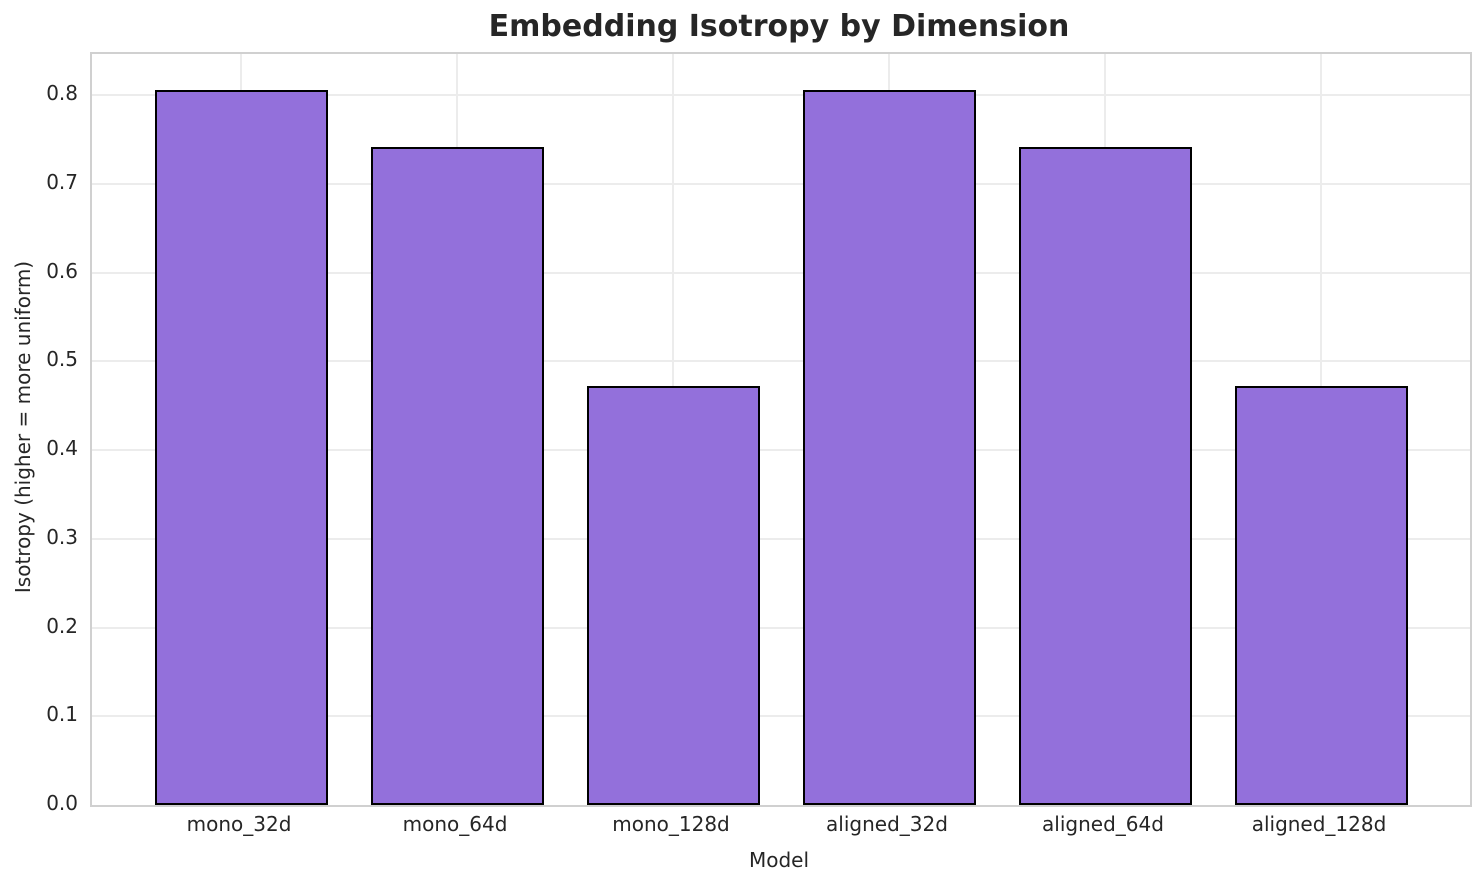  What do you see at coordinates (62, 270) in the screenshot?
I see `y-tick-label: 0.6` at bounding box center [62, 270].